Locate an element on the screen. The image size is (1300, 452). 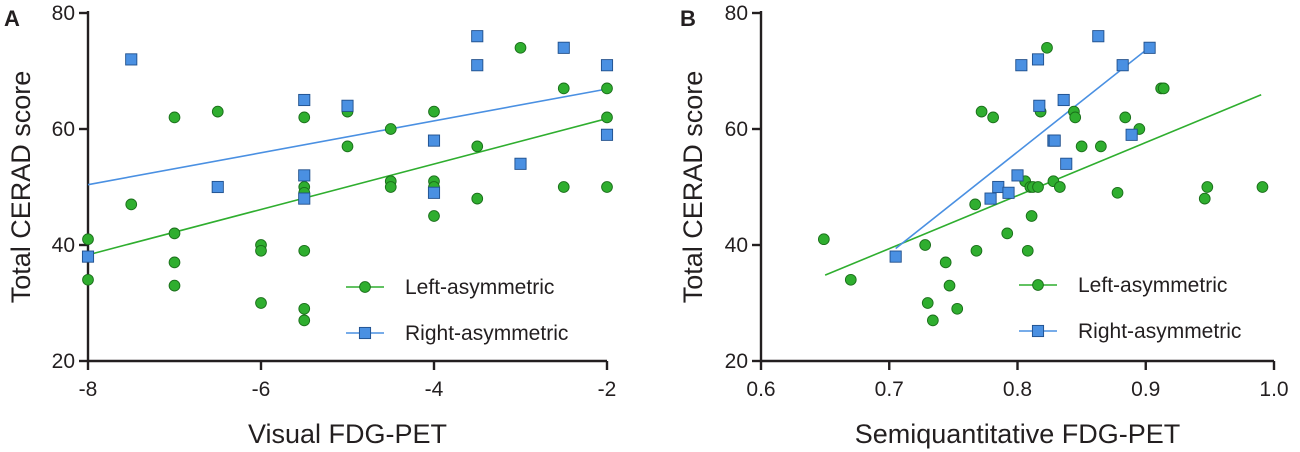
y-tick-label: 20 is located at coordinates (736, 361).